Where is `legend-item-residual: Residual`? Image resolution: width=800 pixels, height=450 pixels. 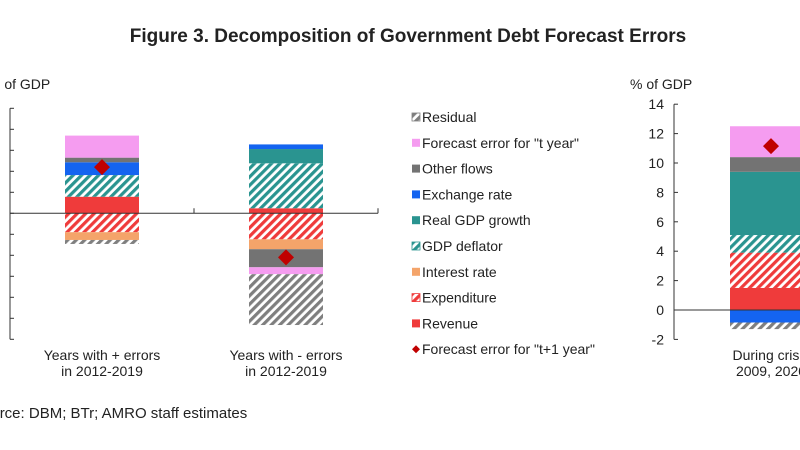 legend-item-residual: Residual is located at coordinates (443, 117).